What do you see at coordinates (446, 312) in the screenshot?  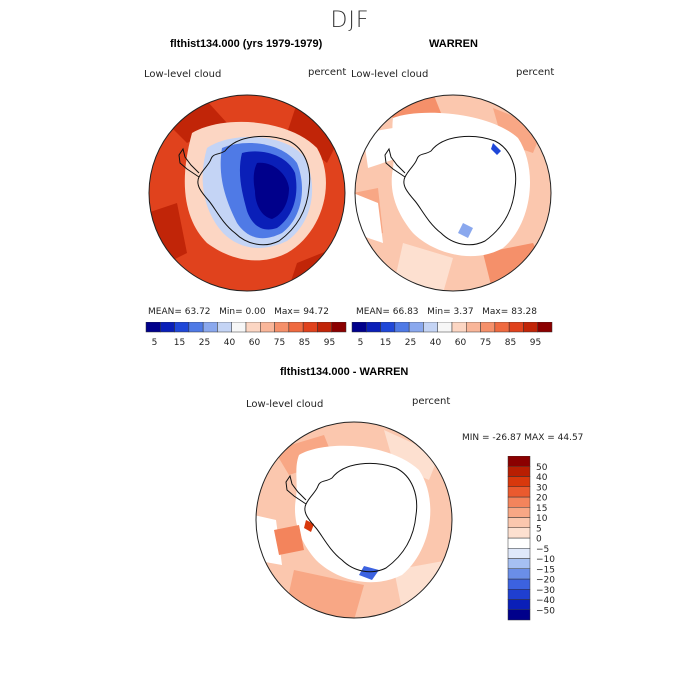 I see `stats-obs: MEAN= 66.83 Min= 3.37 Max= 83.28` at bounding box center [446, 312].